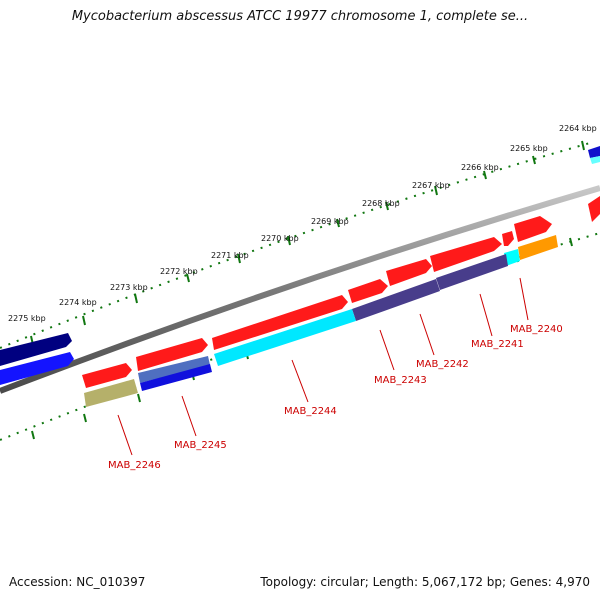 The image size is (600, 600). What do you see at coordinates (200, 445) in the screenshot?
I see `gene-label: MAB_2245` at bounding box center [200, 445].